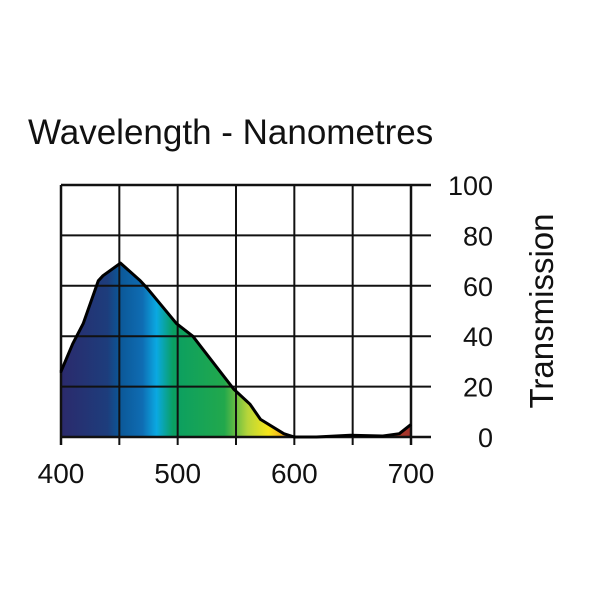 The height and width of the screenshot is (600, 600). I want to click on x-tick-label: 600, so click(294, 473).